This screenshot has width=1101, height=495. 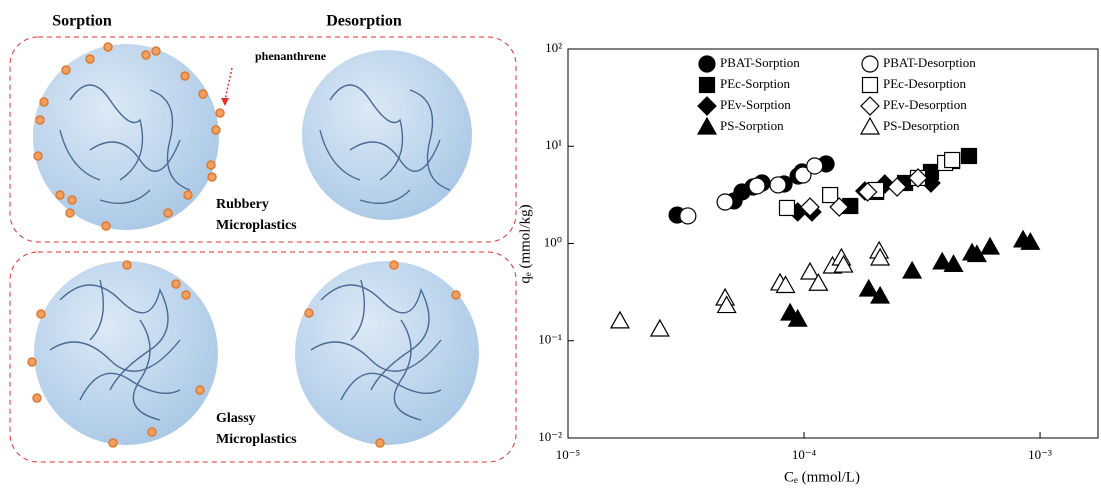 I want to click on label: phenanthrene, so click(x=291, y=56).